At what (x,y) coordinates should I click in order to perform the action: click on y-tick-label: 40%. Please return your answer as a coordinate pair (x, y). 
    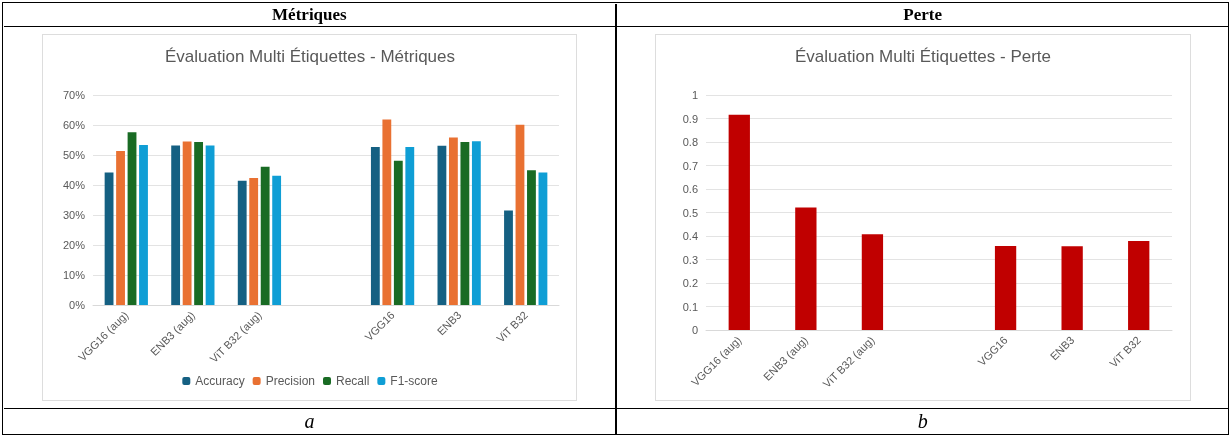
    Looking at the image, I should click on (73, 184).